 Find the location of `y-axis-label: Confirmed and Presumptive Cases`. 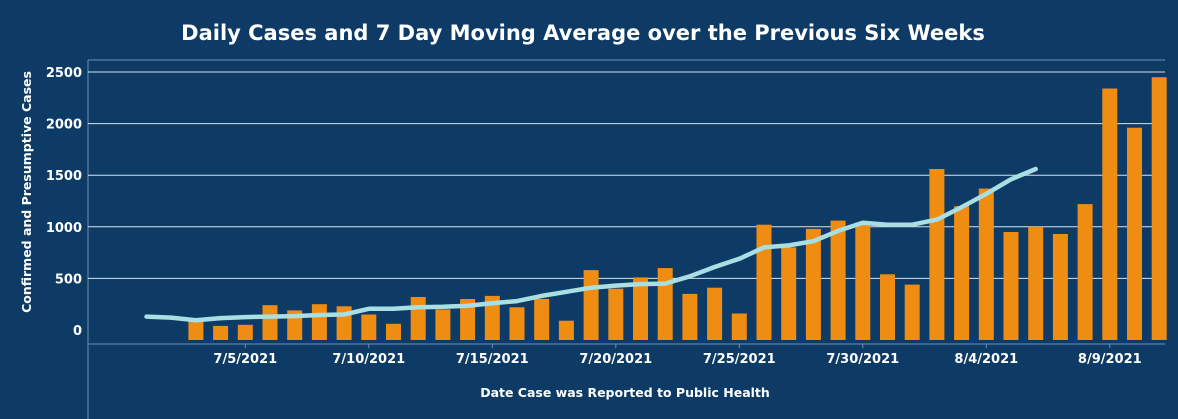

y-axis-label: Confirmed and Presumptive Cases is located at coordinates (26, 192).